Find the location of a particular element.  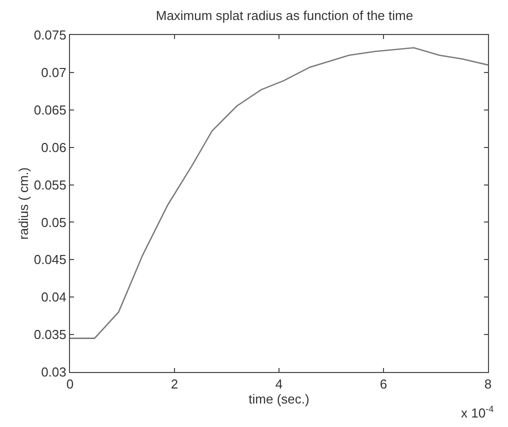

x-tick-label: 8 is located at coordinates (488, 384).